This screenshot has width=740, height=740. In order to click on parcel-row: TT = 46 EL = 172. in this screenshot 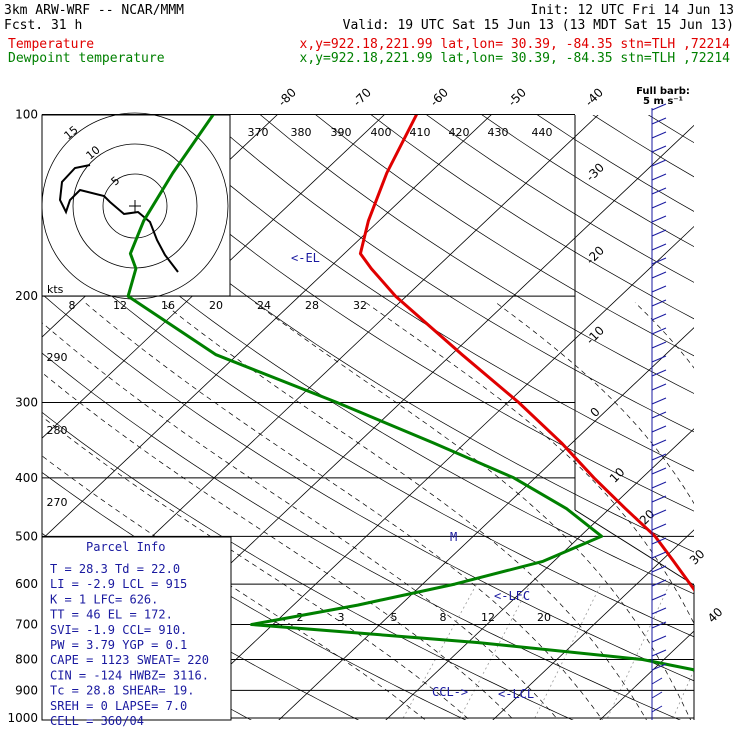, I will do `click(111, 615)`.